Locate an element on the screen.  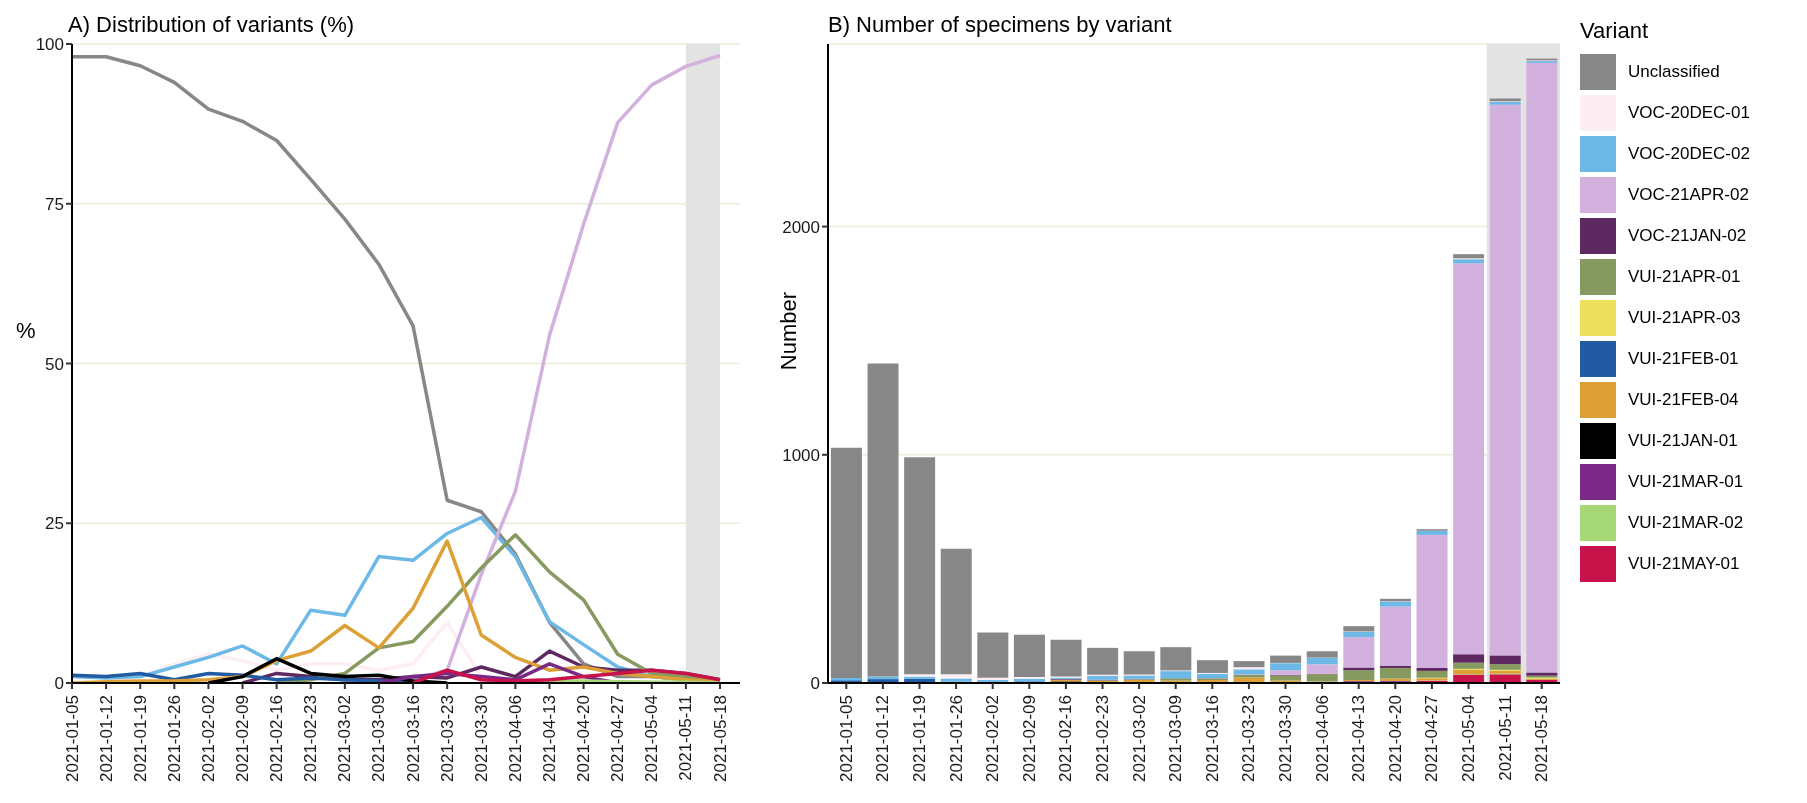
y-axis-title: Number is located at coordinates (789, 331).